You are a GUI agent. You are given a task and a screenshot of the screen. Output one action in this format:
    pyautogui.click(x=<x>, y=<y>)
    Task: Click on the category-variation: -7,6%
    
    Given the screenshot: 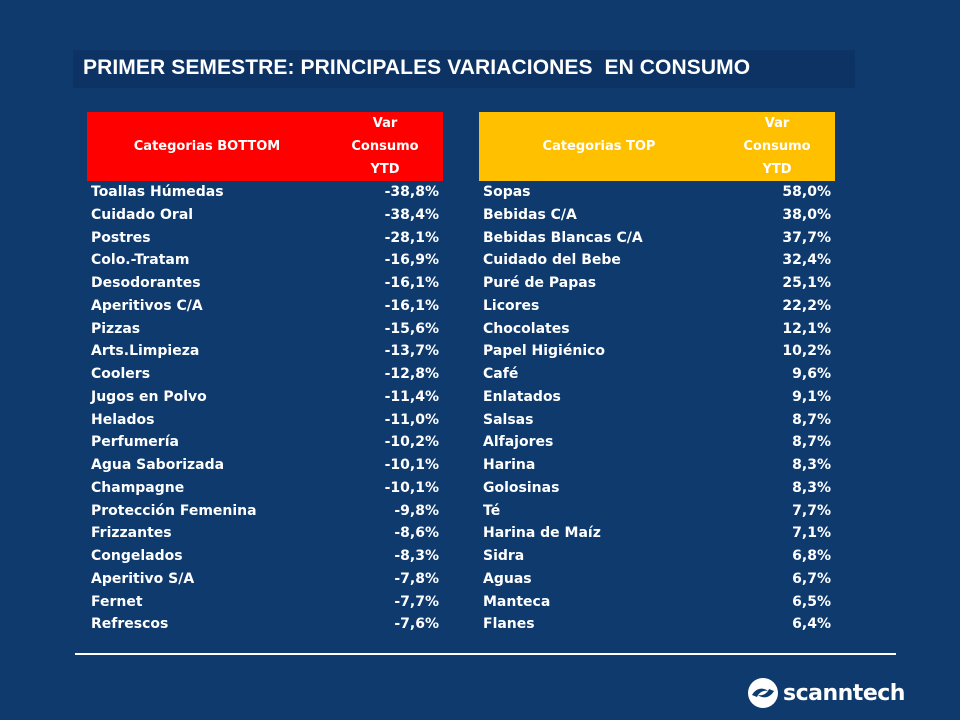 What is the action you would take?
    pyautogui.click(x=416, y=624)
    